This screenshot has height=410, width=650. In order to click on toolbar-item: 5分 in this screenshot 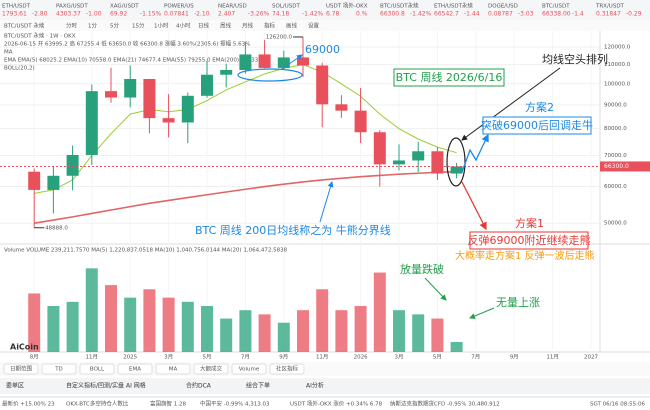, I will do `click(114, 26)`.